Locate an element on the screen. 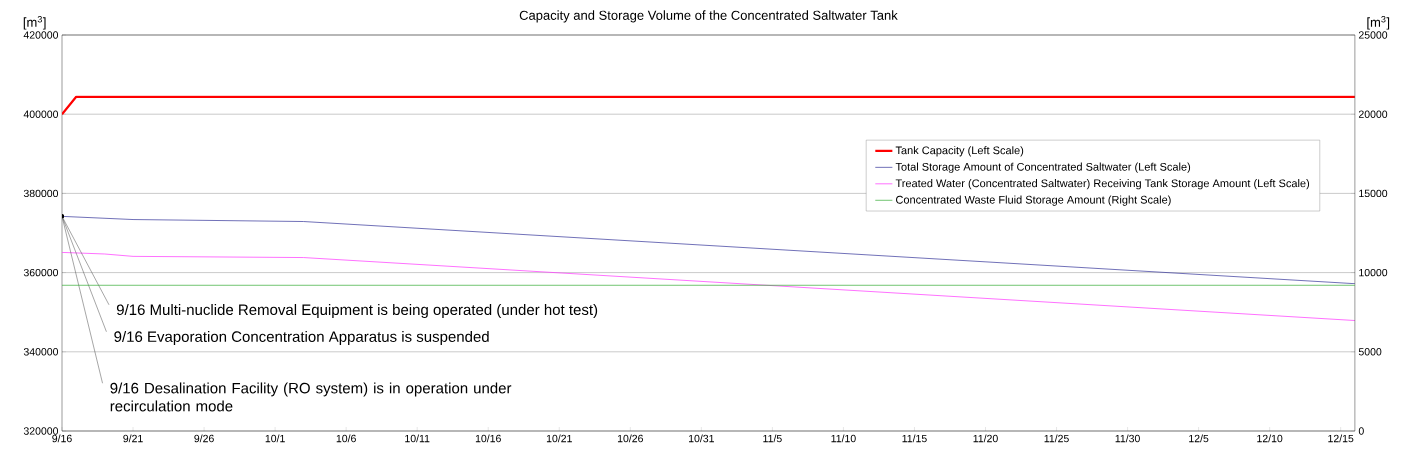  annotation: 9/16 Desalination Facility (RO system) is in operation under recirculation mode is located at coordinates (311, 397).